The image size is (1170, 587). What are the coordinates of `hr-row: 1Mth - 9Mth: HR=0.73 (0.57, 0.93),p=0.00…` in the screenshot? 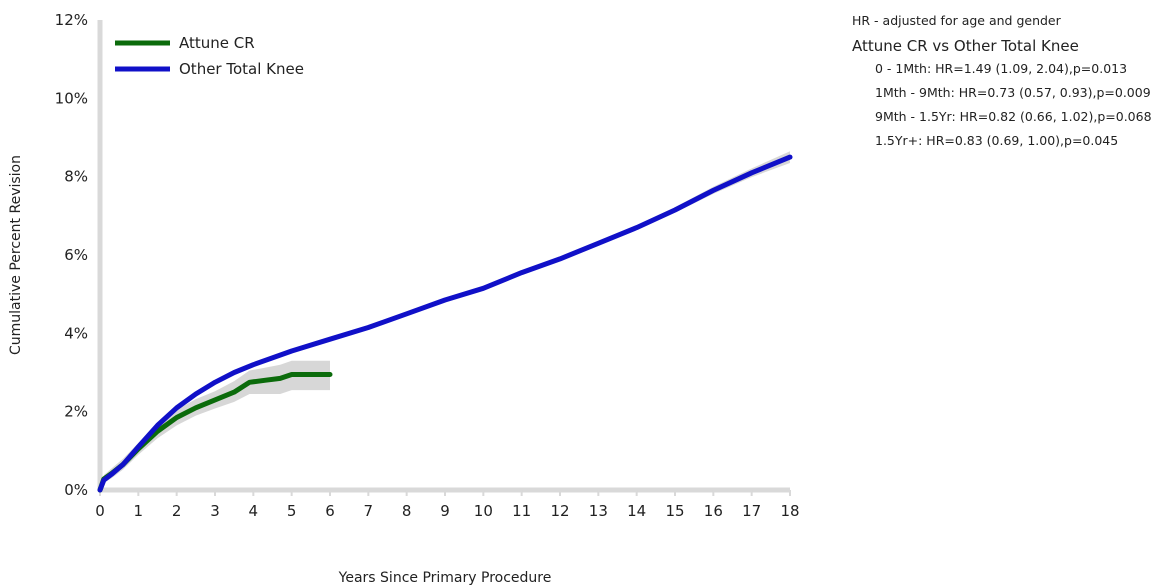 It's located at (1013, 92).